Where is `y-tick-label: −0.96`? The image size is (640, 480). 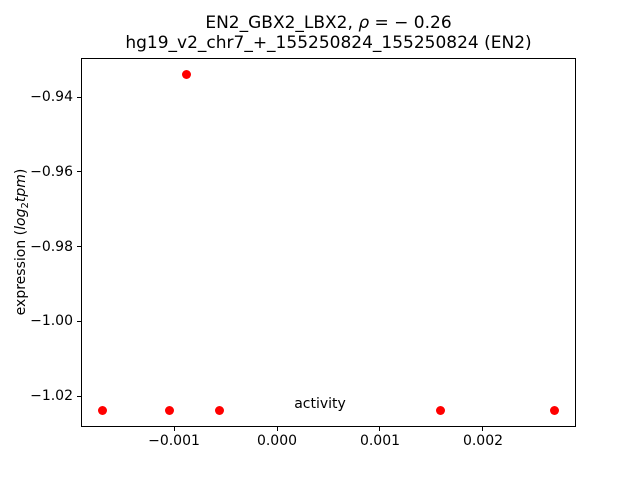
y-tick-label: −0.96 is located at coordinates (51, 171).